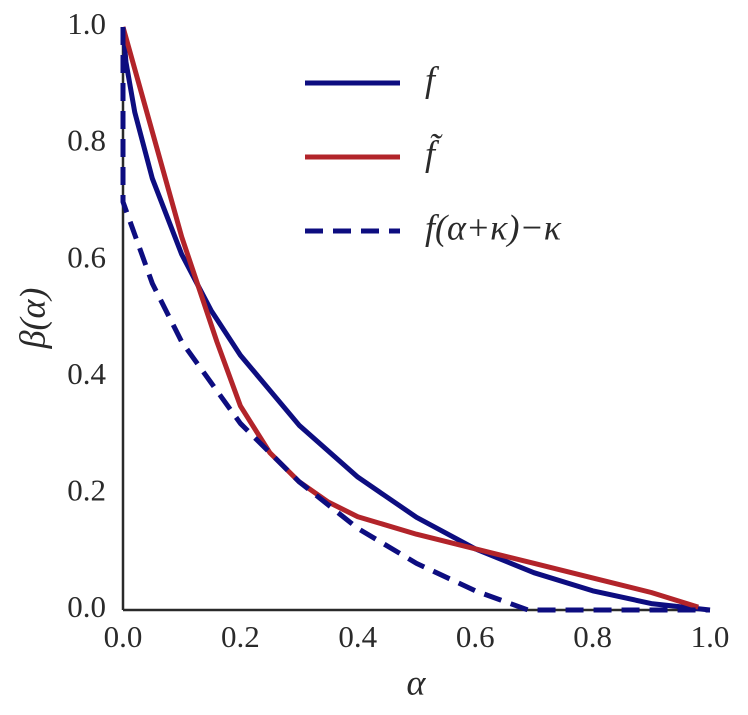 The width and height of the screenshot is (748, 715). What do you see at coordinates (86, 490) in the screenshot?
I see `y-tick-label: 0.2` at bounding box center [86, 490].